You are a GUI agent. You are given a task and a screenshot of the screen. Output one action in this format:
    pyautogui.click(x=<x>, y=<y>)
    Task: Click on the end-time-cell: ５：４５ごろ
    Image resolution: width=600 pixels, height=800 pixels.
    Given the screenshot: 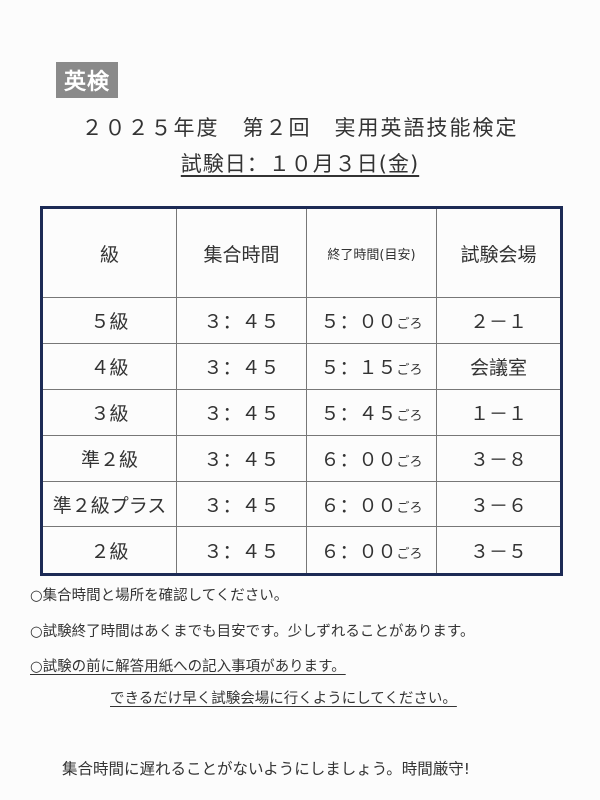 What is the action you would take?
    pyautogui.click(x=371, y=412)
    